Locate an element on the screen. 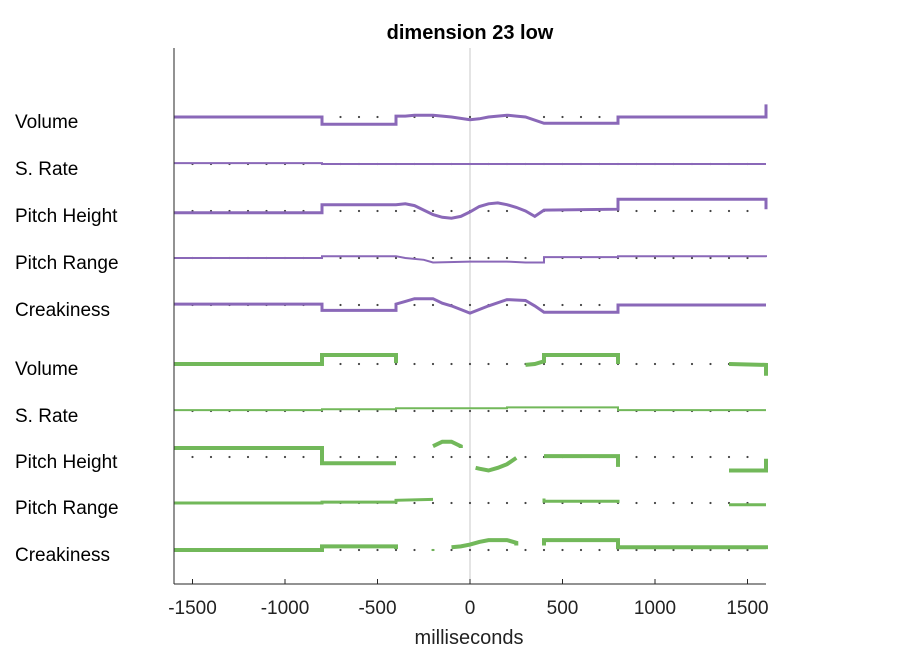  x-tick-label: -1500 is located at coordinates (192, 608).